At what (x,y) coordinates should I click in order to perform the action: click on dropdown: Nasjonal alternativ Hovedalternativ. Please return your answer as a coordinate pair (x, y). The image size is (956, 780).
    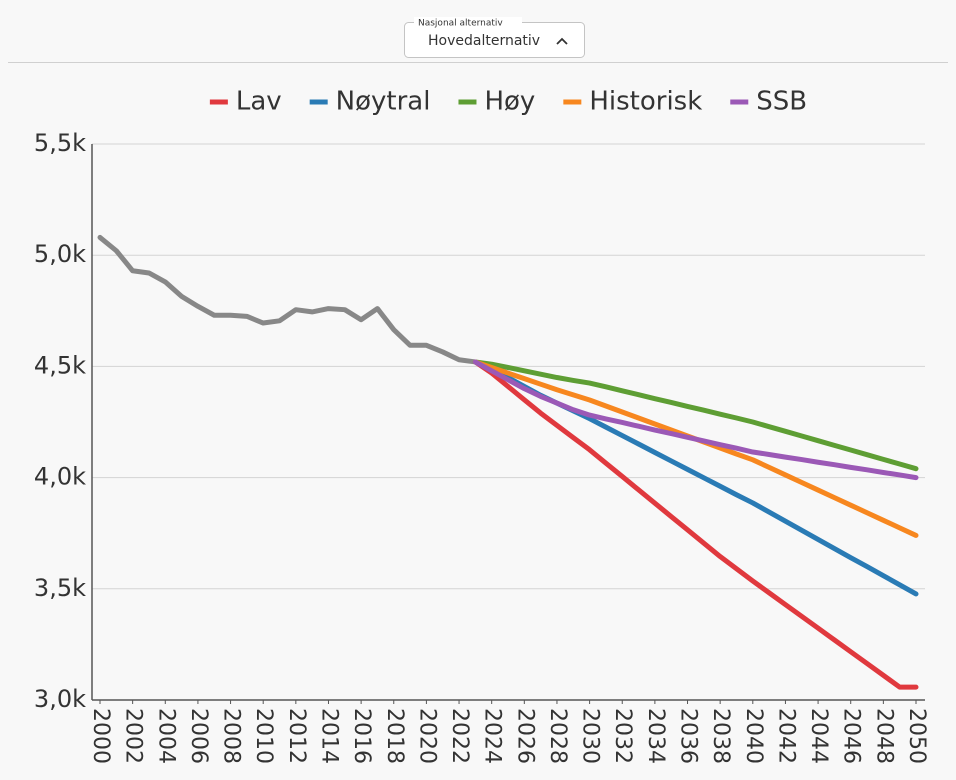
    Looking at the image, I should click on (494, 37).